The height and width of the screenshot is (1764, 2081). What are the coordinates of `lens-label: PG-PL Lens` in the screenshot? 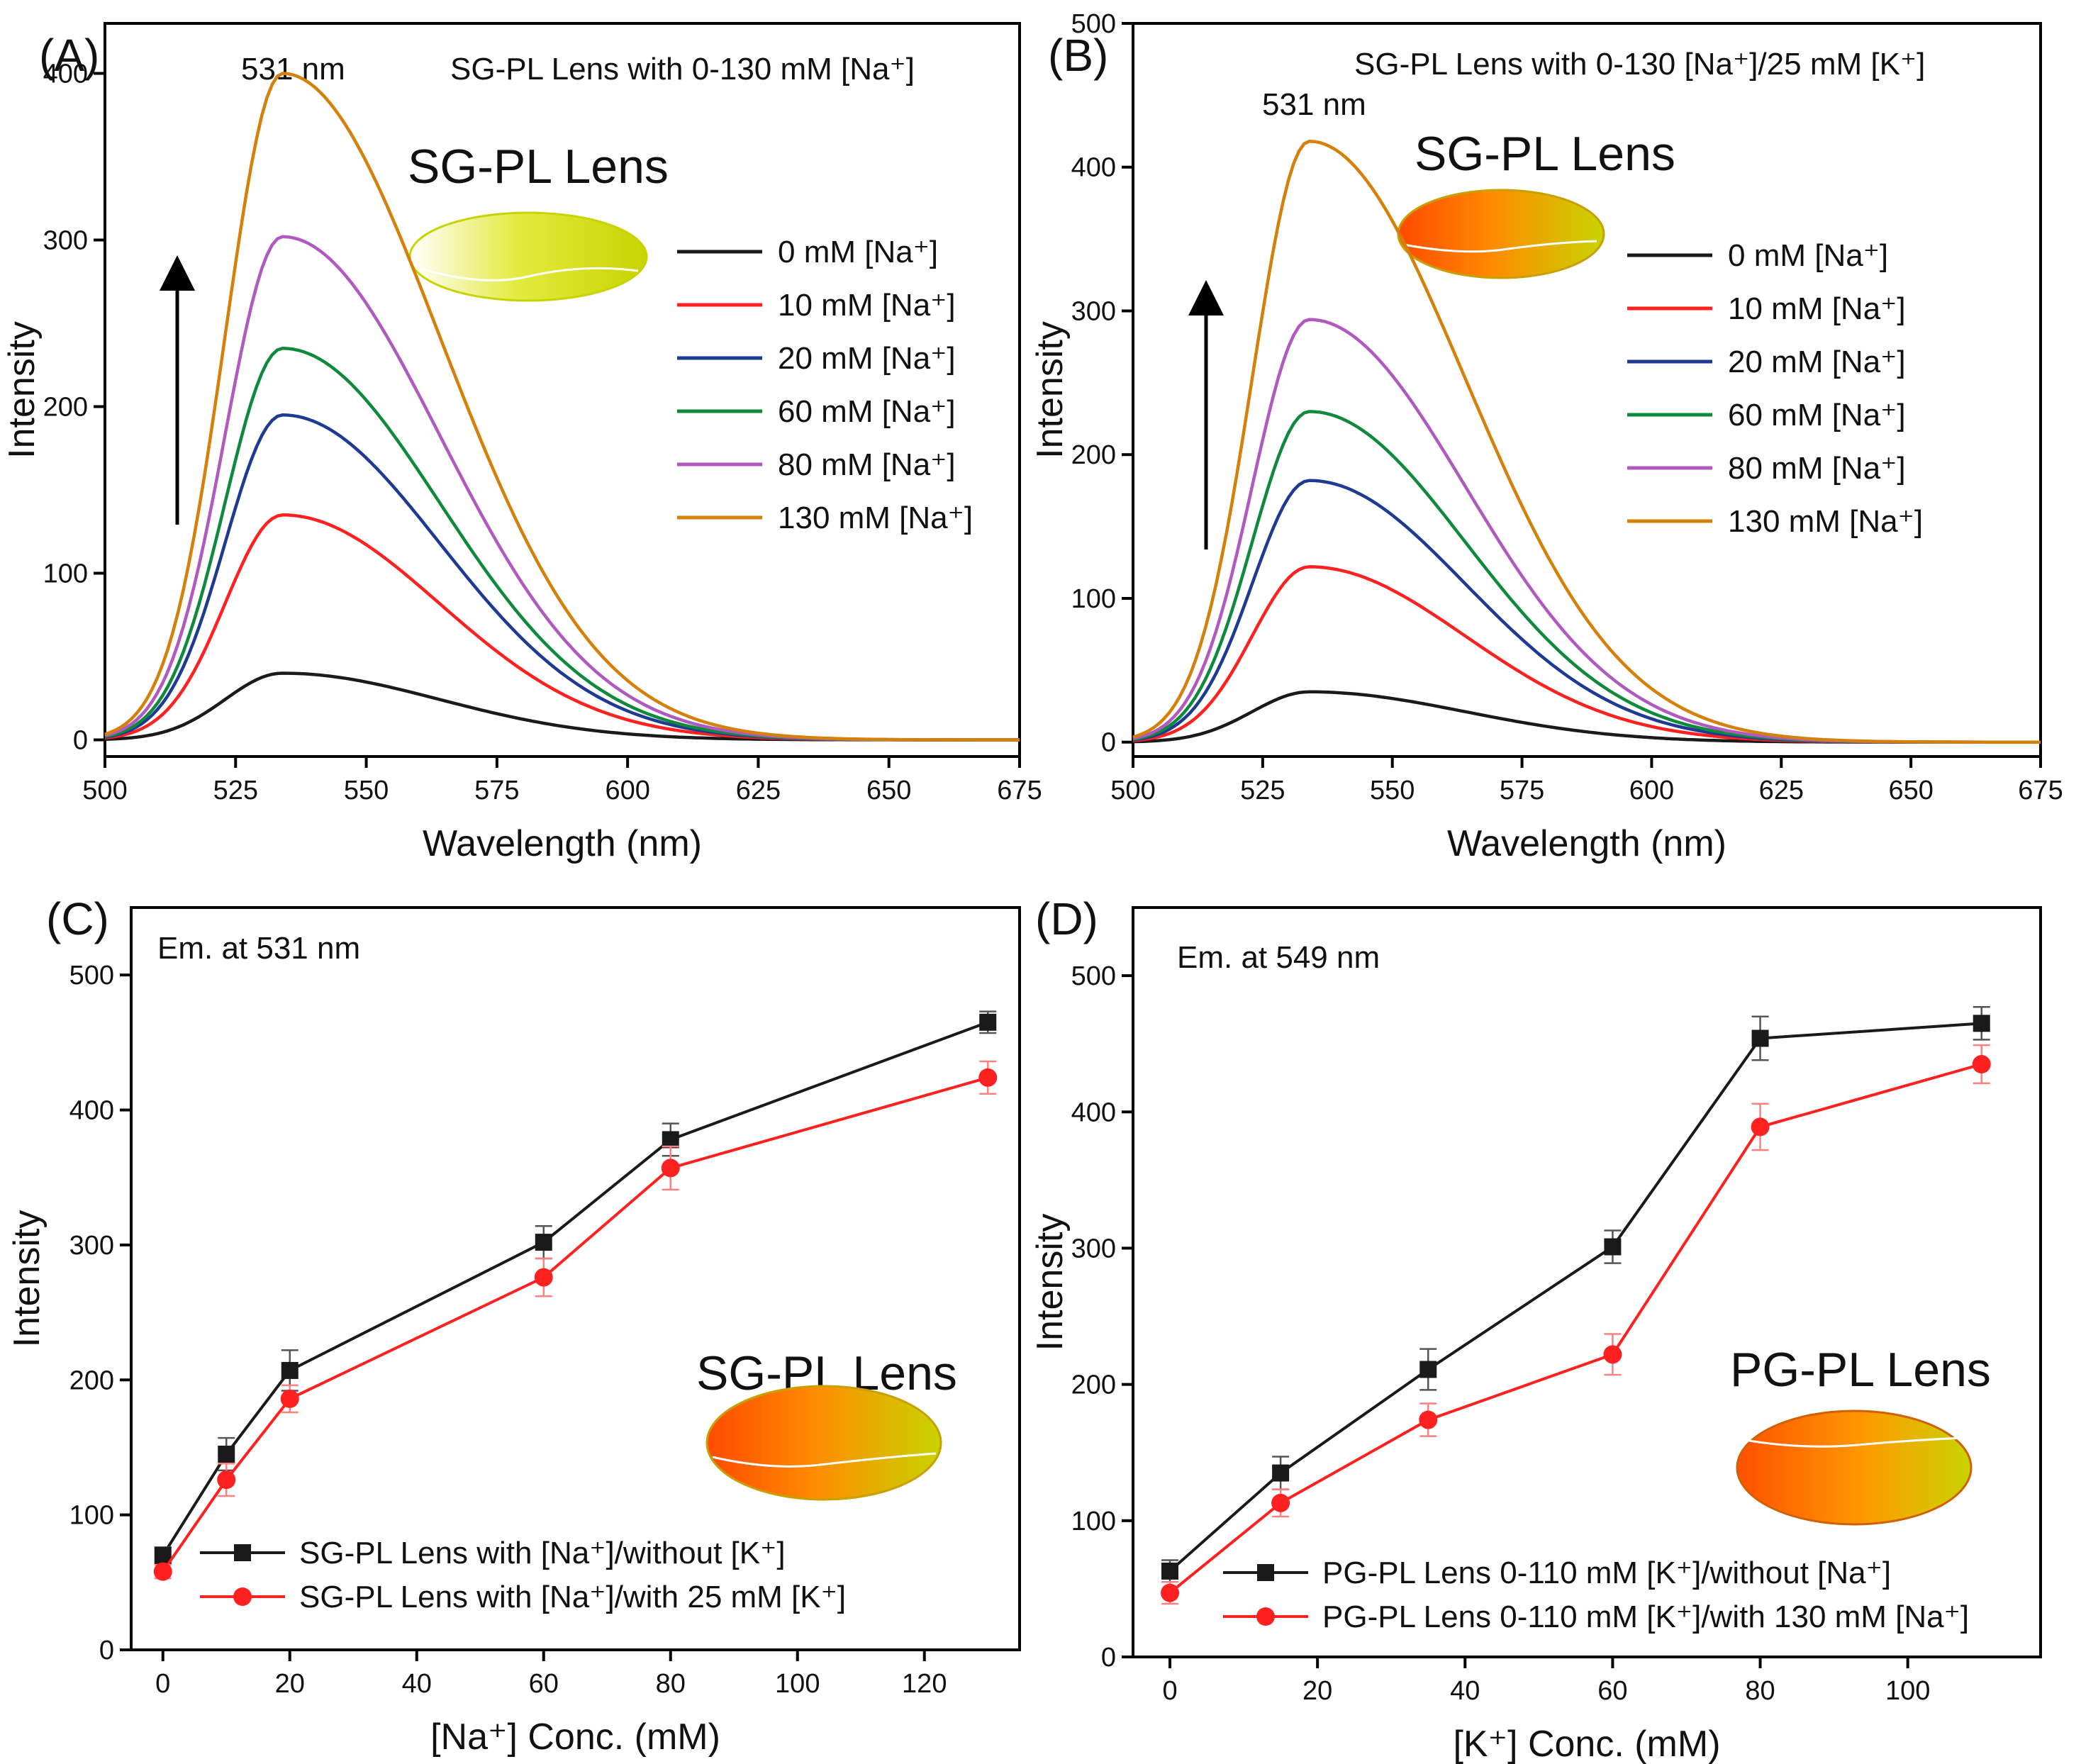 It's located at (1860, 1370).